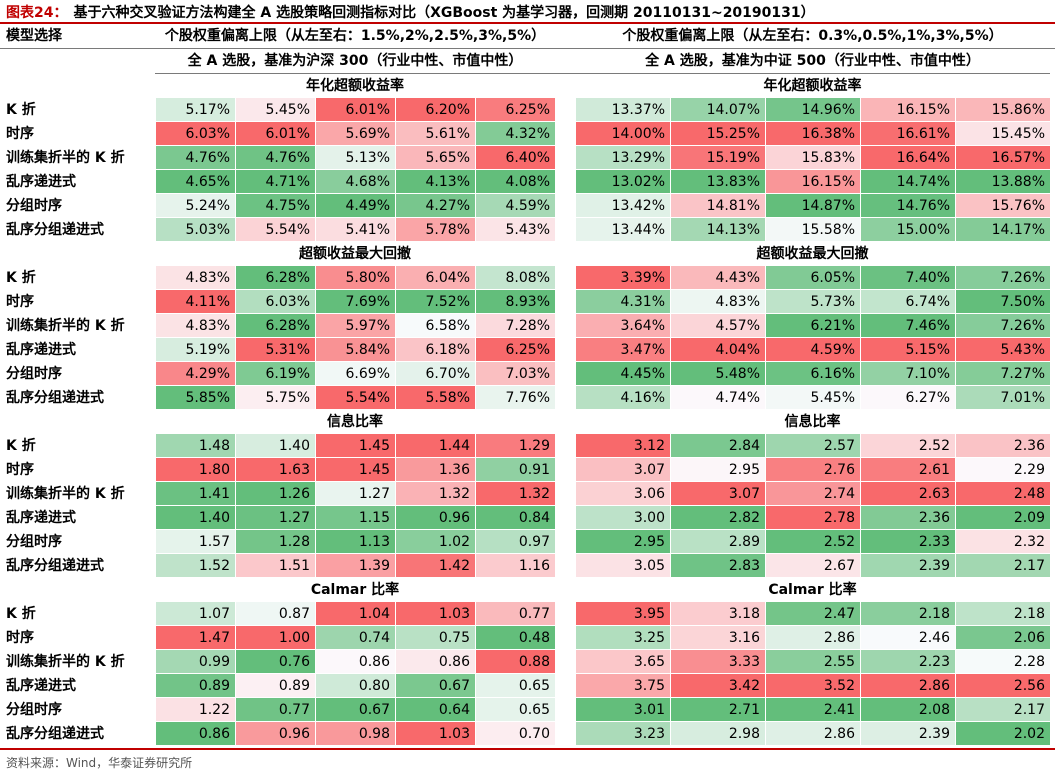  I want to click on metric-value: 2.36, so click(907, 518).